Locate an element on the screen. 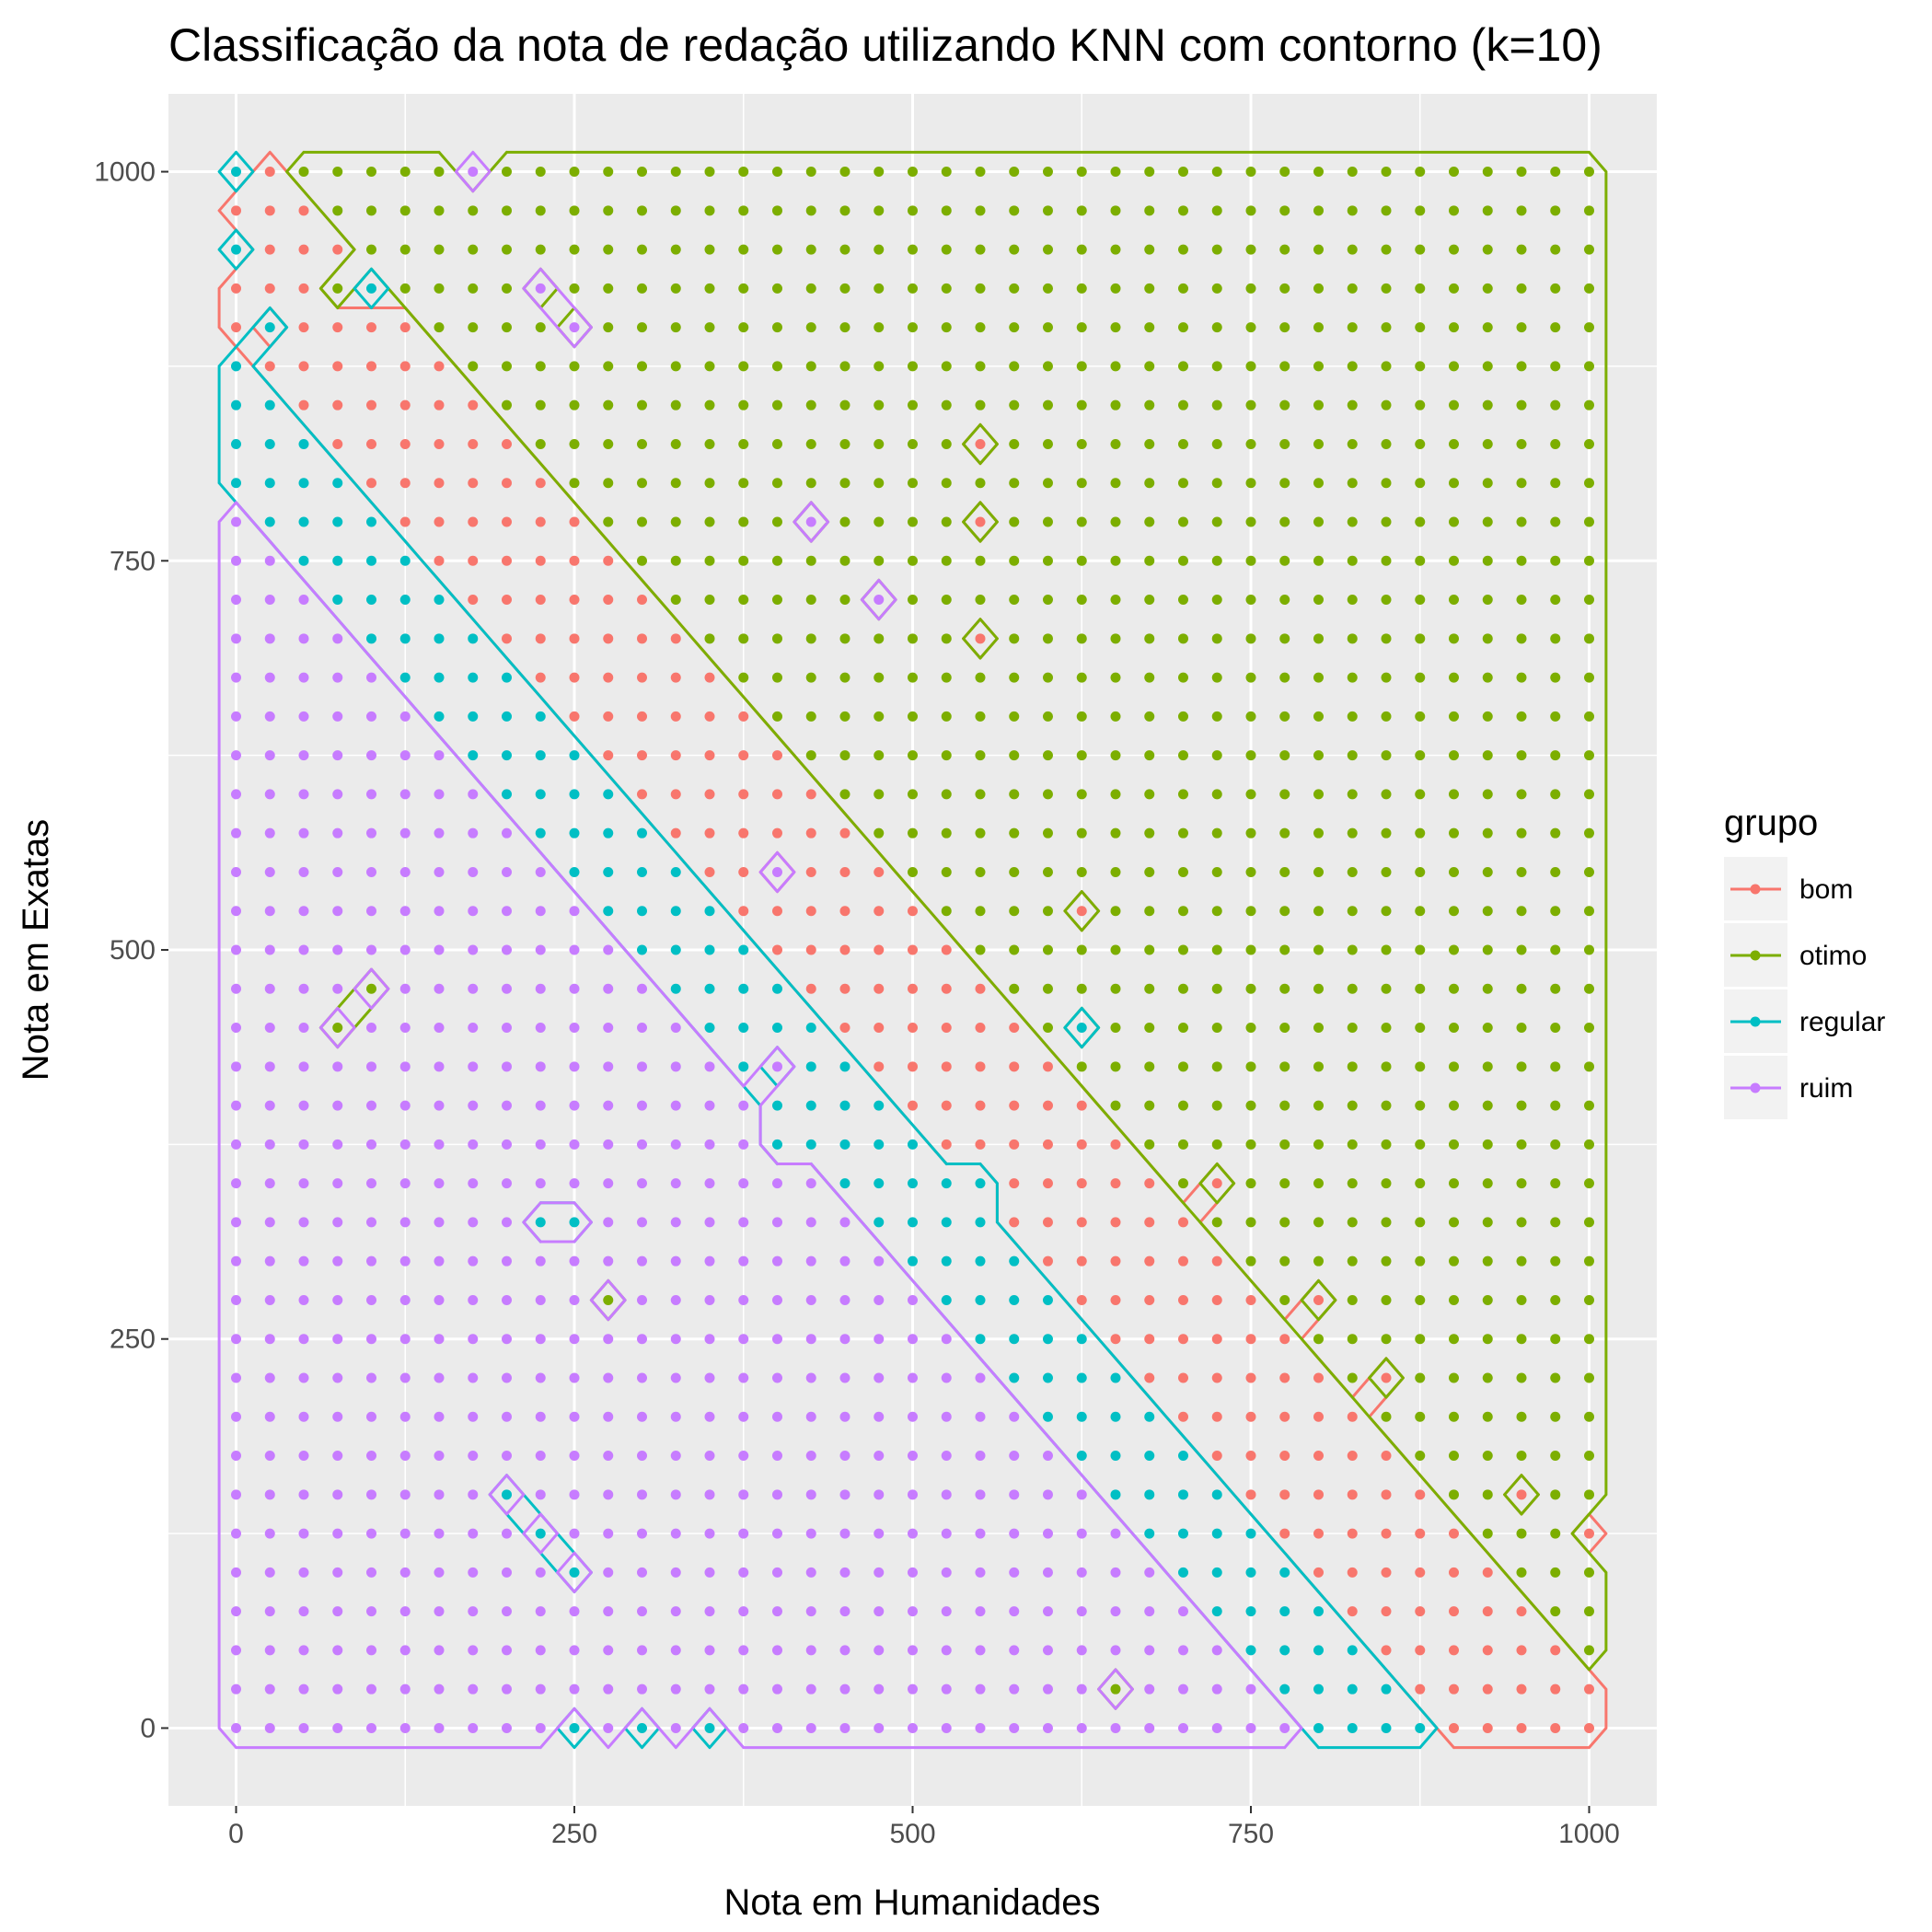 This screenshot has height=1932, width=1932. y-tick-label: 750 is located at coordinates (133, 561).